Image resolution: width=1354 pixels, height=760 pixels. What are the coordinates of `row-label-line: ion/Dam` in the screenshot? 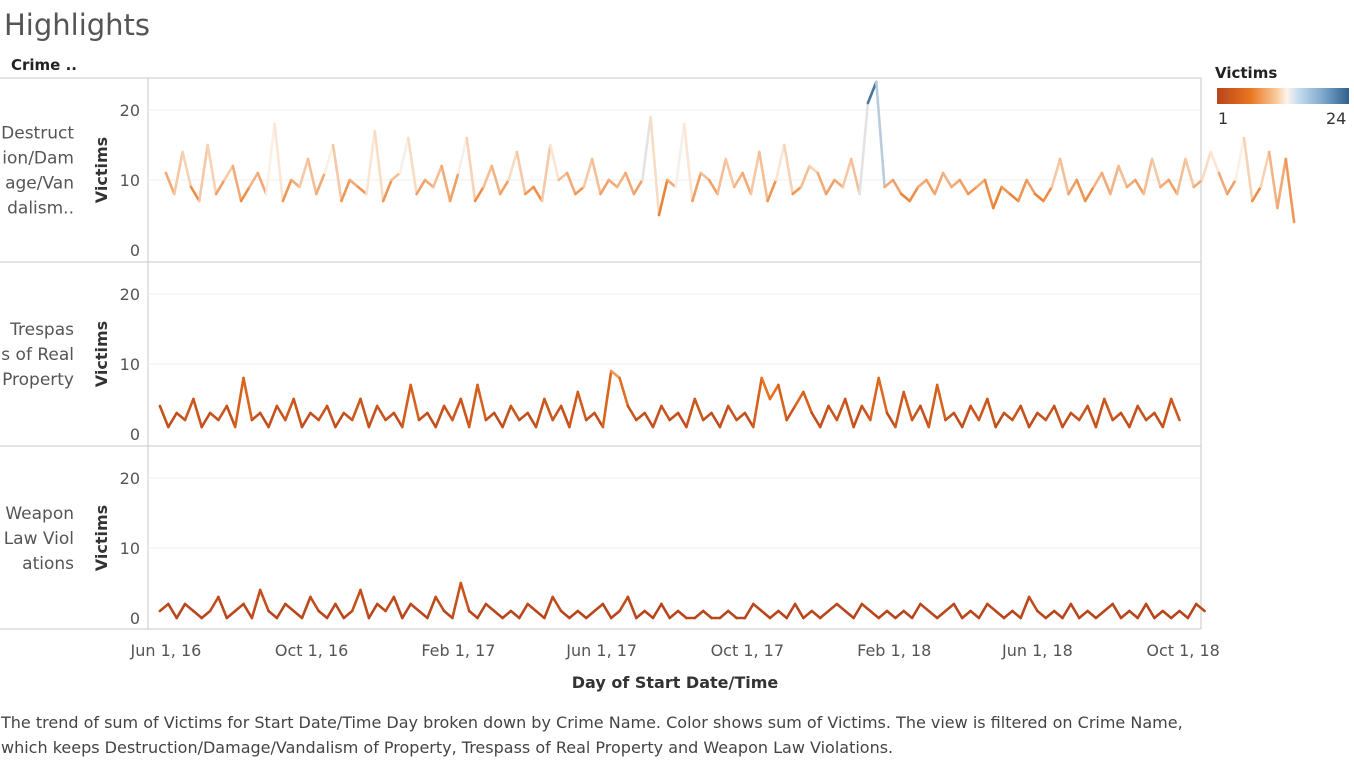 It's located at (38, 159).